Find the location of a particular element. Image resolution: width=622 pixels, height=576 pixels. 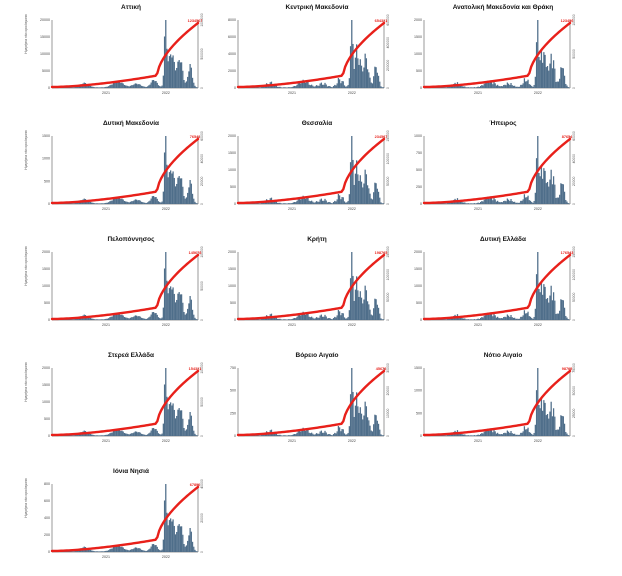

cumulative-end-label: 67890 is located at coordinates (195, 485).